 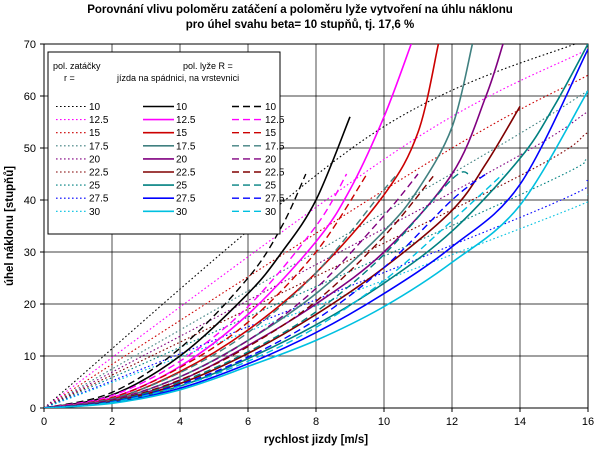 What do you see at coordinates (182, 186) in the screenshot?
I see `legend-label-solid-25: 25` at bounding box center [182, 186].